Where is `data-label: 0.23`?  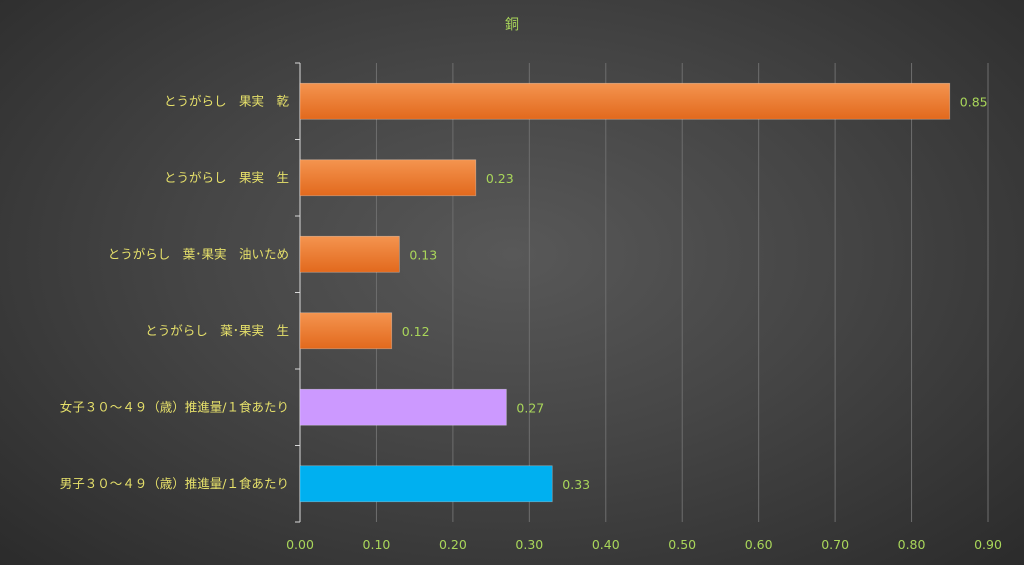
data-label: 0.23 is located at coordinates (500, 178).